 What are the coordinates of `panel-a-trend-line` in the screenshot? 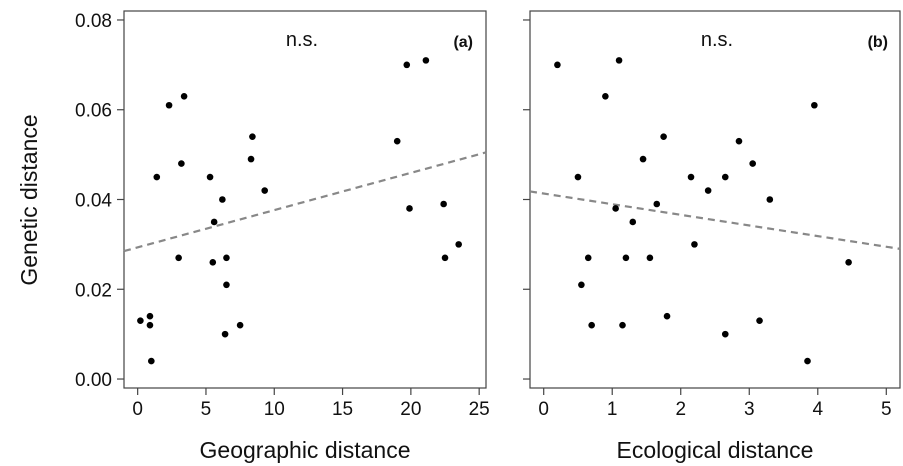 It's located at (305, 202).